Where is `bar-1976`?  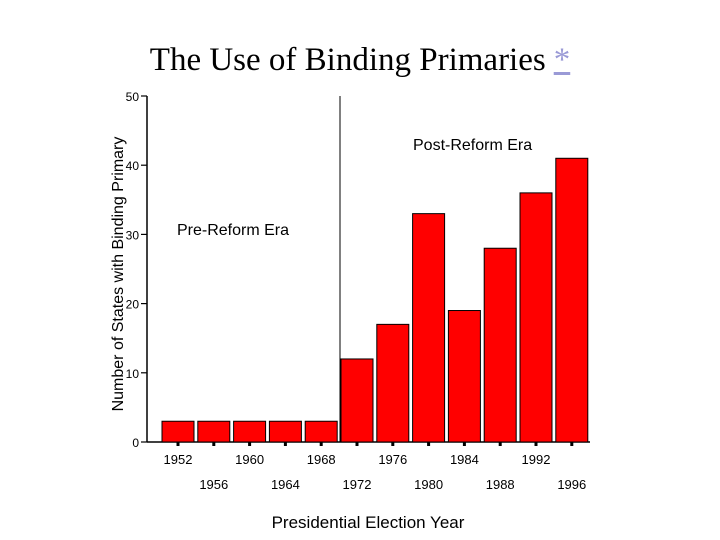 bar-1976 is located at coordinates (393, 383).